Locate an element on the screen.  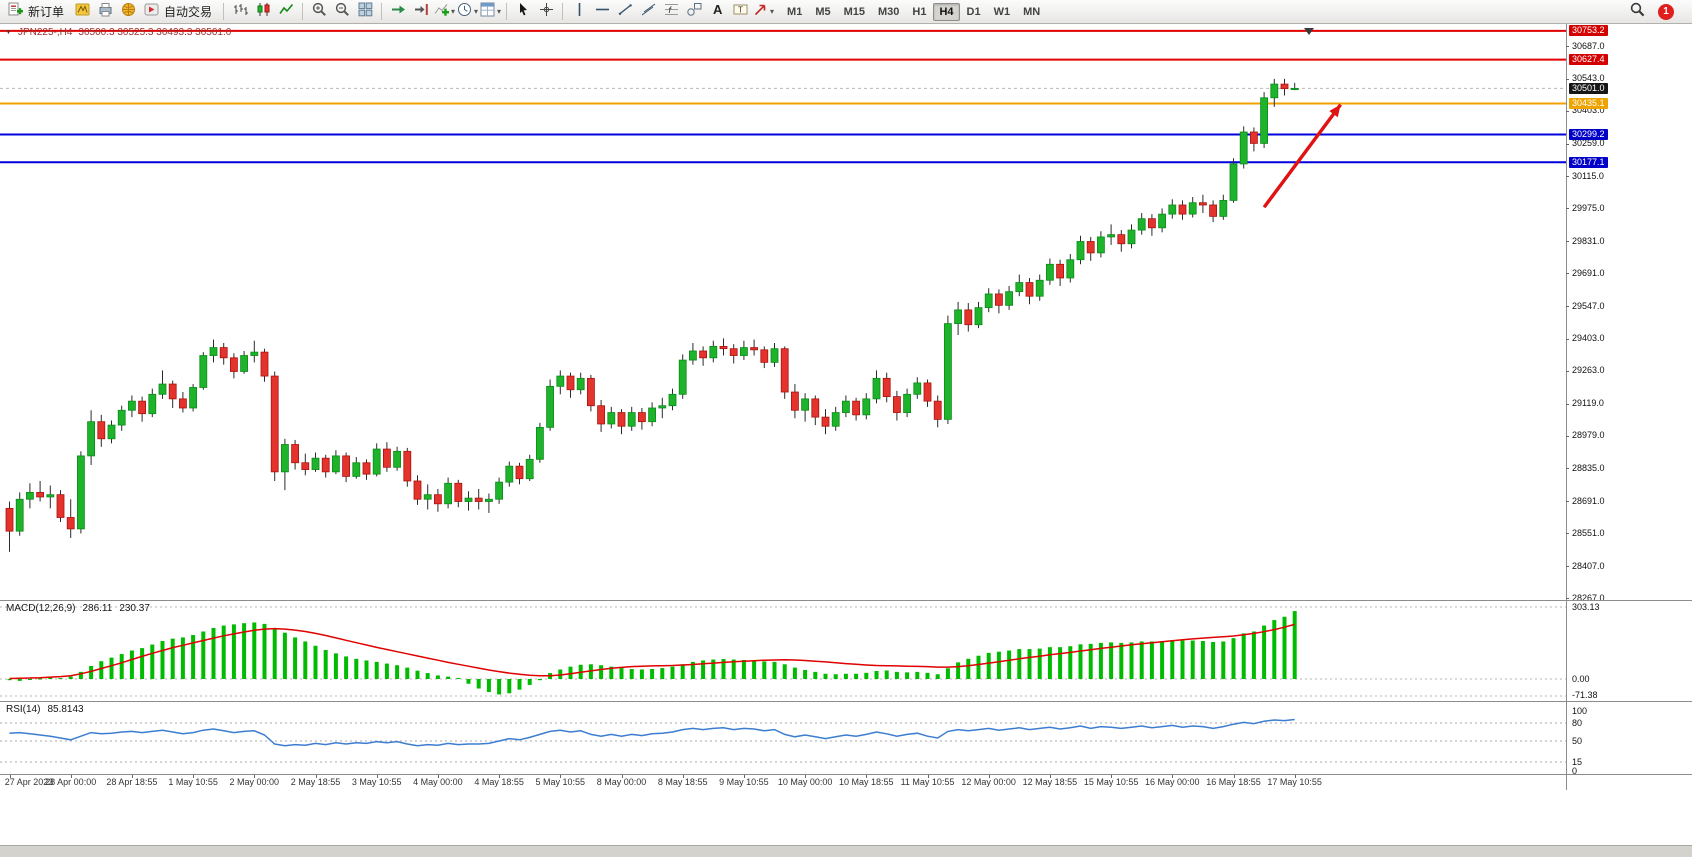
zoom-in-tool is located at coordinates (319, 12).